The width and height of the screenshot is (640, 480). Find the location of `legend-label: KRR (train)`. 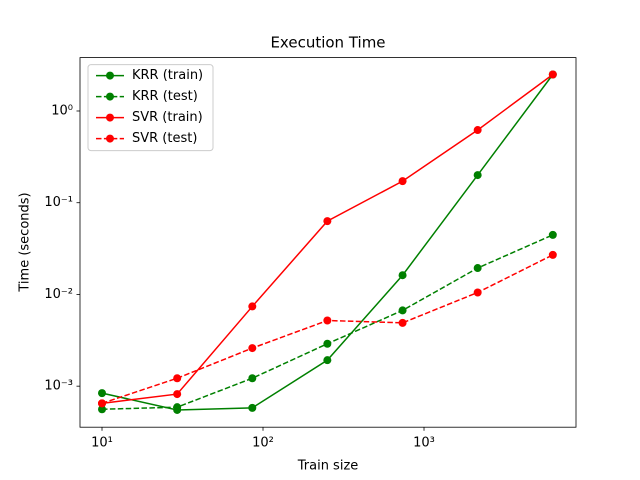

legend-label: KRR (train) is located at coordinates (167, 75).